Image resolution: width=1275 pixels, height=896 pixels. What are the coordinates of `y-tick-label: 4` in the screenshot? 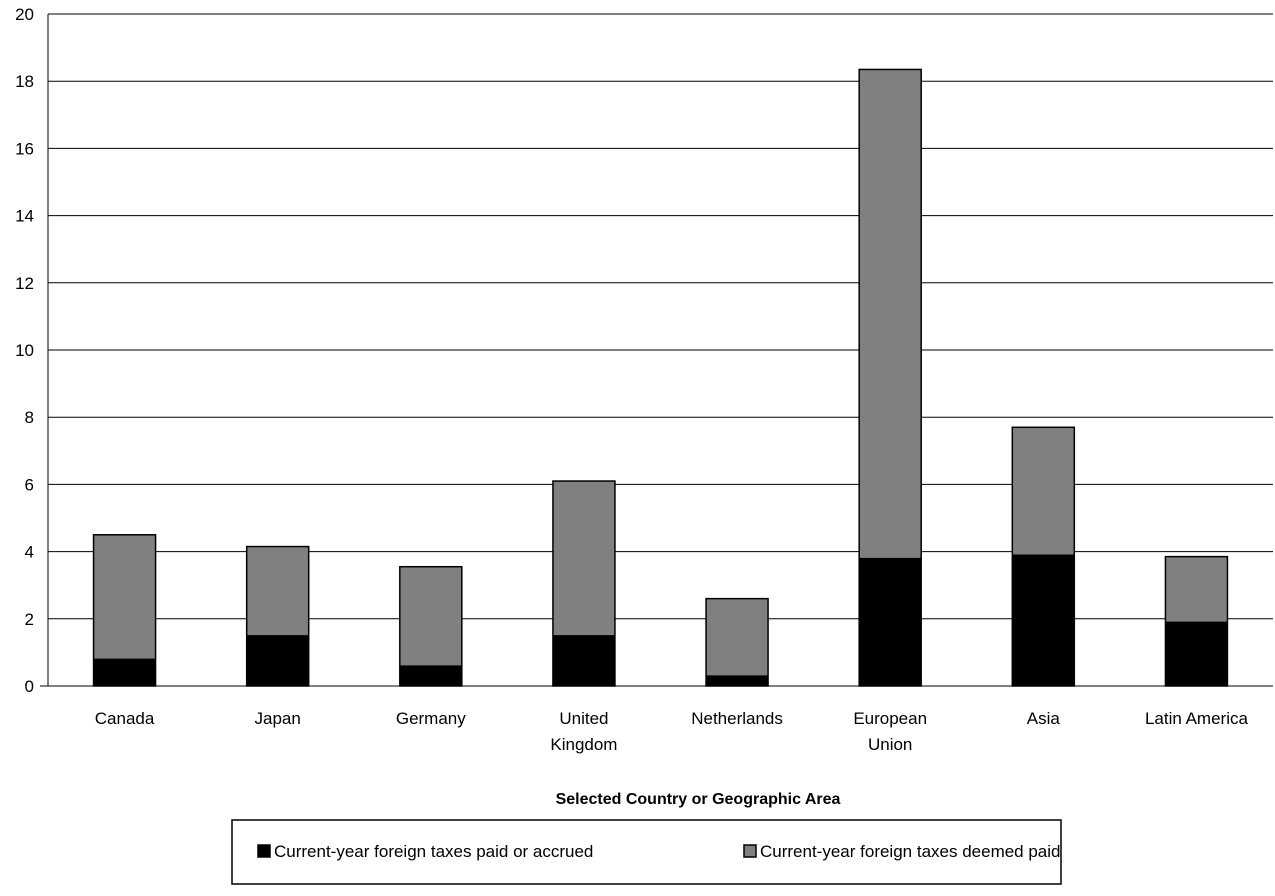 It's located at (29, 552).